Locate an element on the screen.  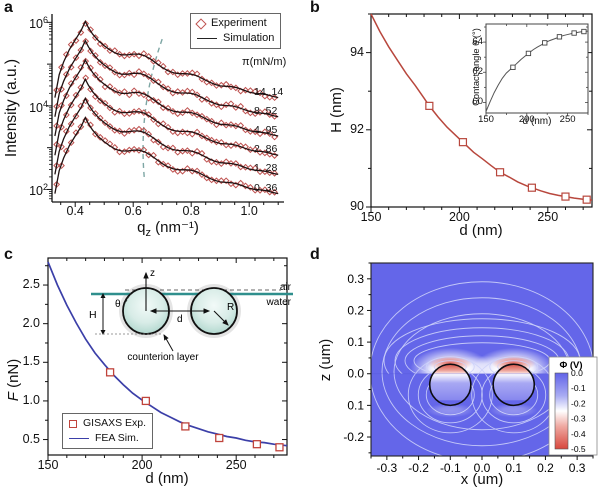
y-tick-label: 102 is located at coordinates (38, 190).